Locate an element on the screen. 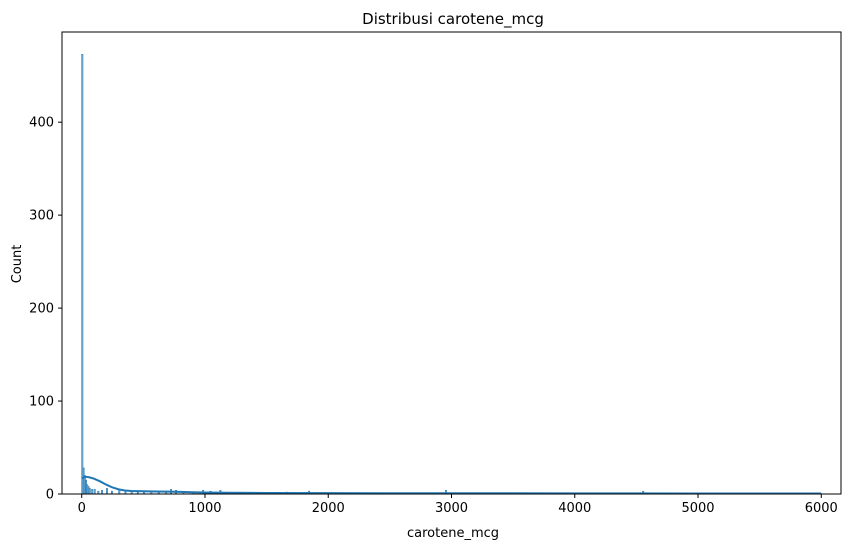 This screenshot has height=547, width=850. kde-curve is located at coordinates (451, 485).